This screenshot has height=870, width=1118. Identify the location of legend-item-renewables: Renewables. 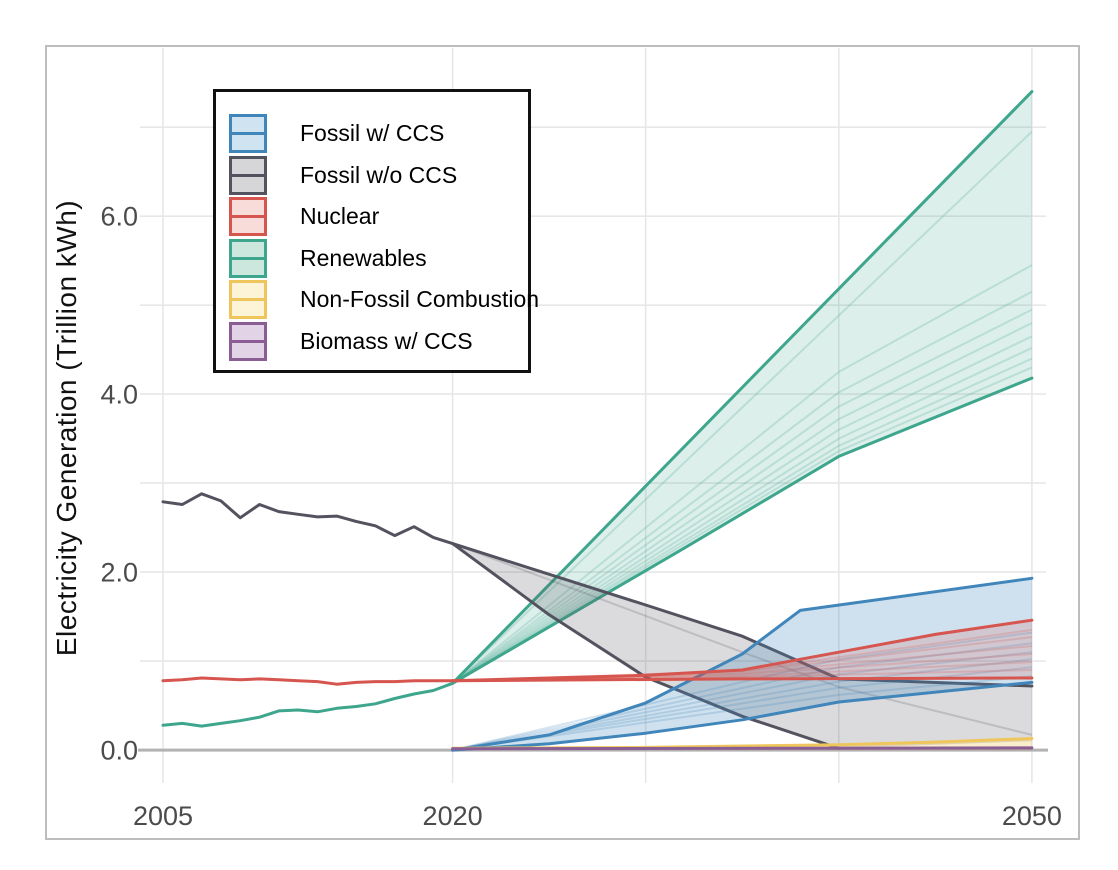
(372, 259).